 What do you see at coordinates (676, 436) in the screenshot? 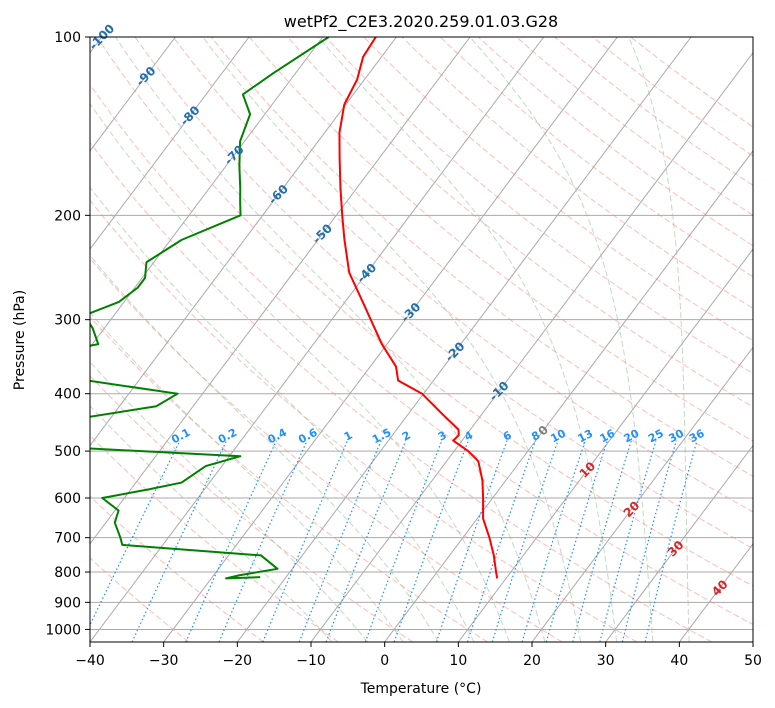
I see `mixing-ratio-label: 30` at bounding box center [676, 436].